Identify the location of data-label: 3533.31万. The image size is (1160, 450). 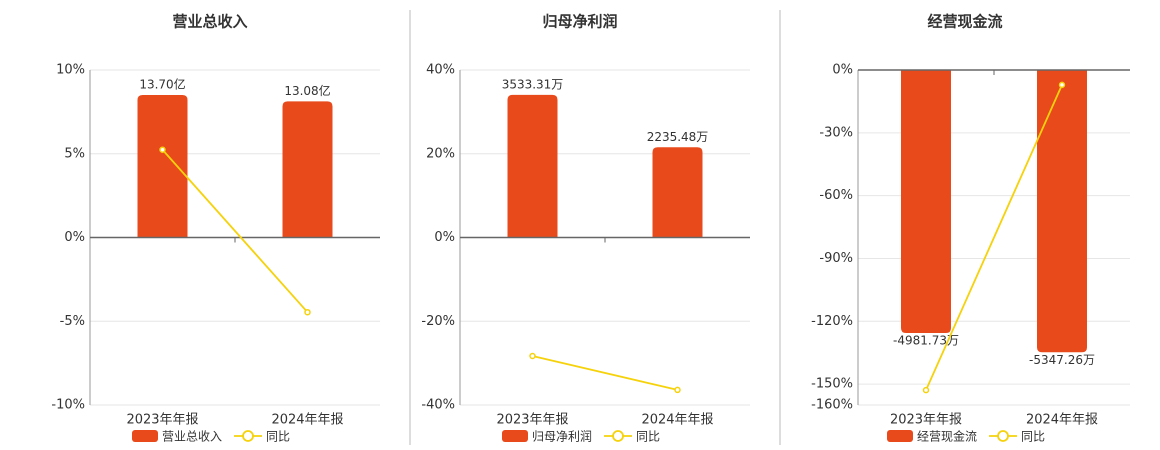
(533, 84).